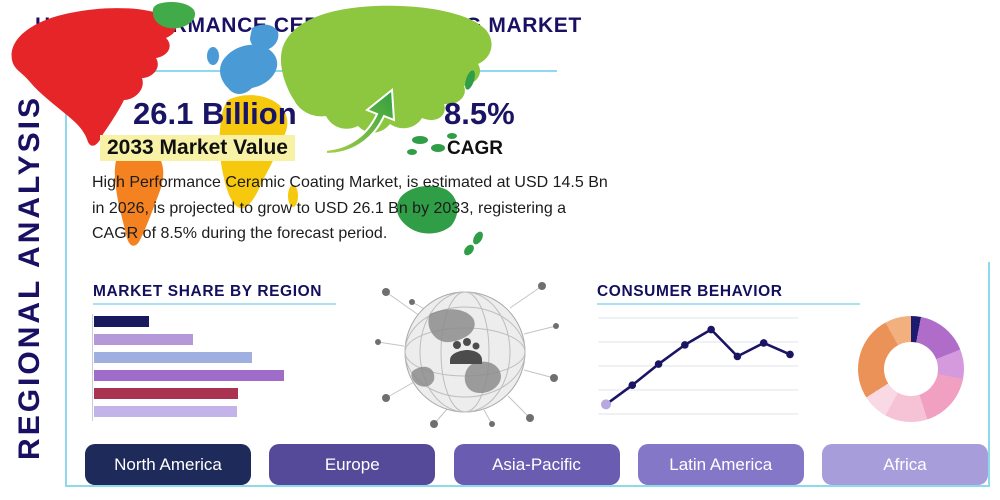 The height and width of the screenshot is (500, 1000). What do you see at coordinates (352, 464) in the screenshot?
I see `region-chip-europe: Europe` at bounding box center [352, 464].